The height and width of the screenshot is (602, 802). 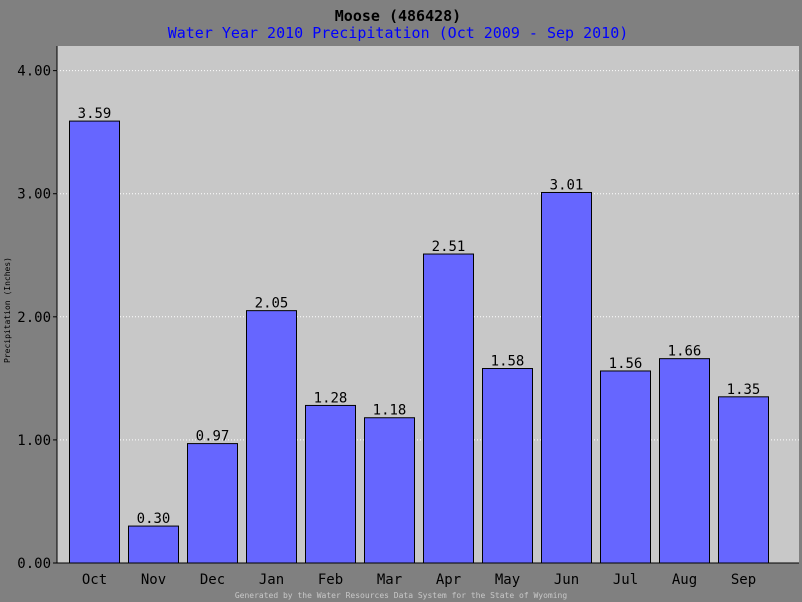 What do you see at coordinates (389, 580) in the screenshot?
I see `x-tick-label: Mar` at bounding box center [389, 580].